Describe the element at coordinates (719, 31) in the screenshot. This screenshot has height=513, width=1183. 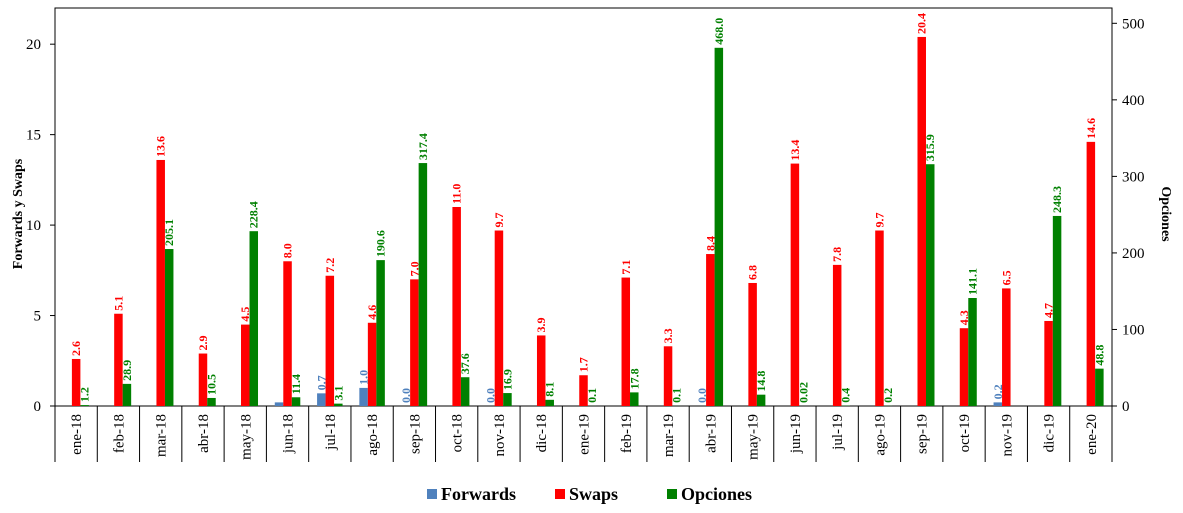
I see `data-label-opciones: 468.0` at that location.